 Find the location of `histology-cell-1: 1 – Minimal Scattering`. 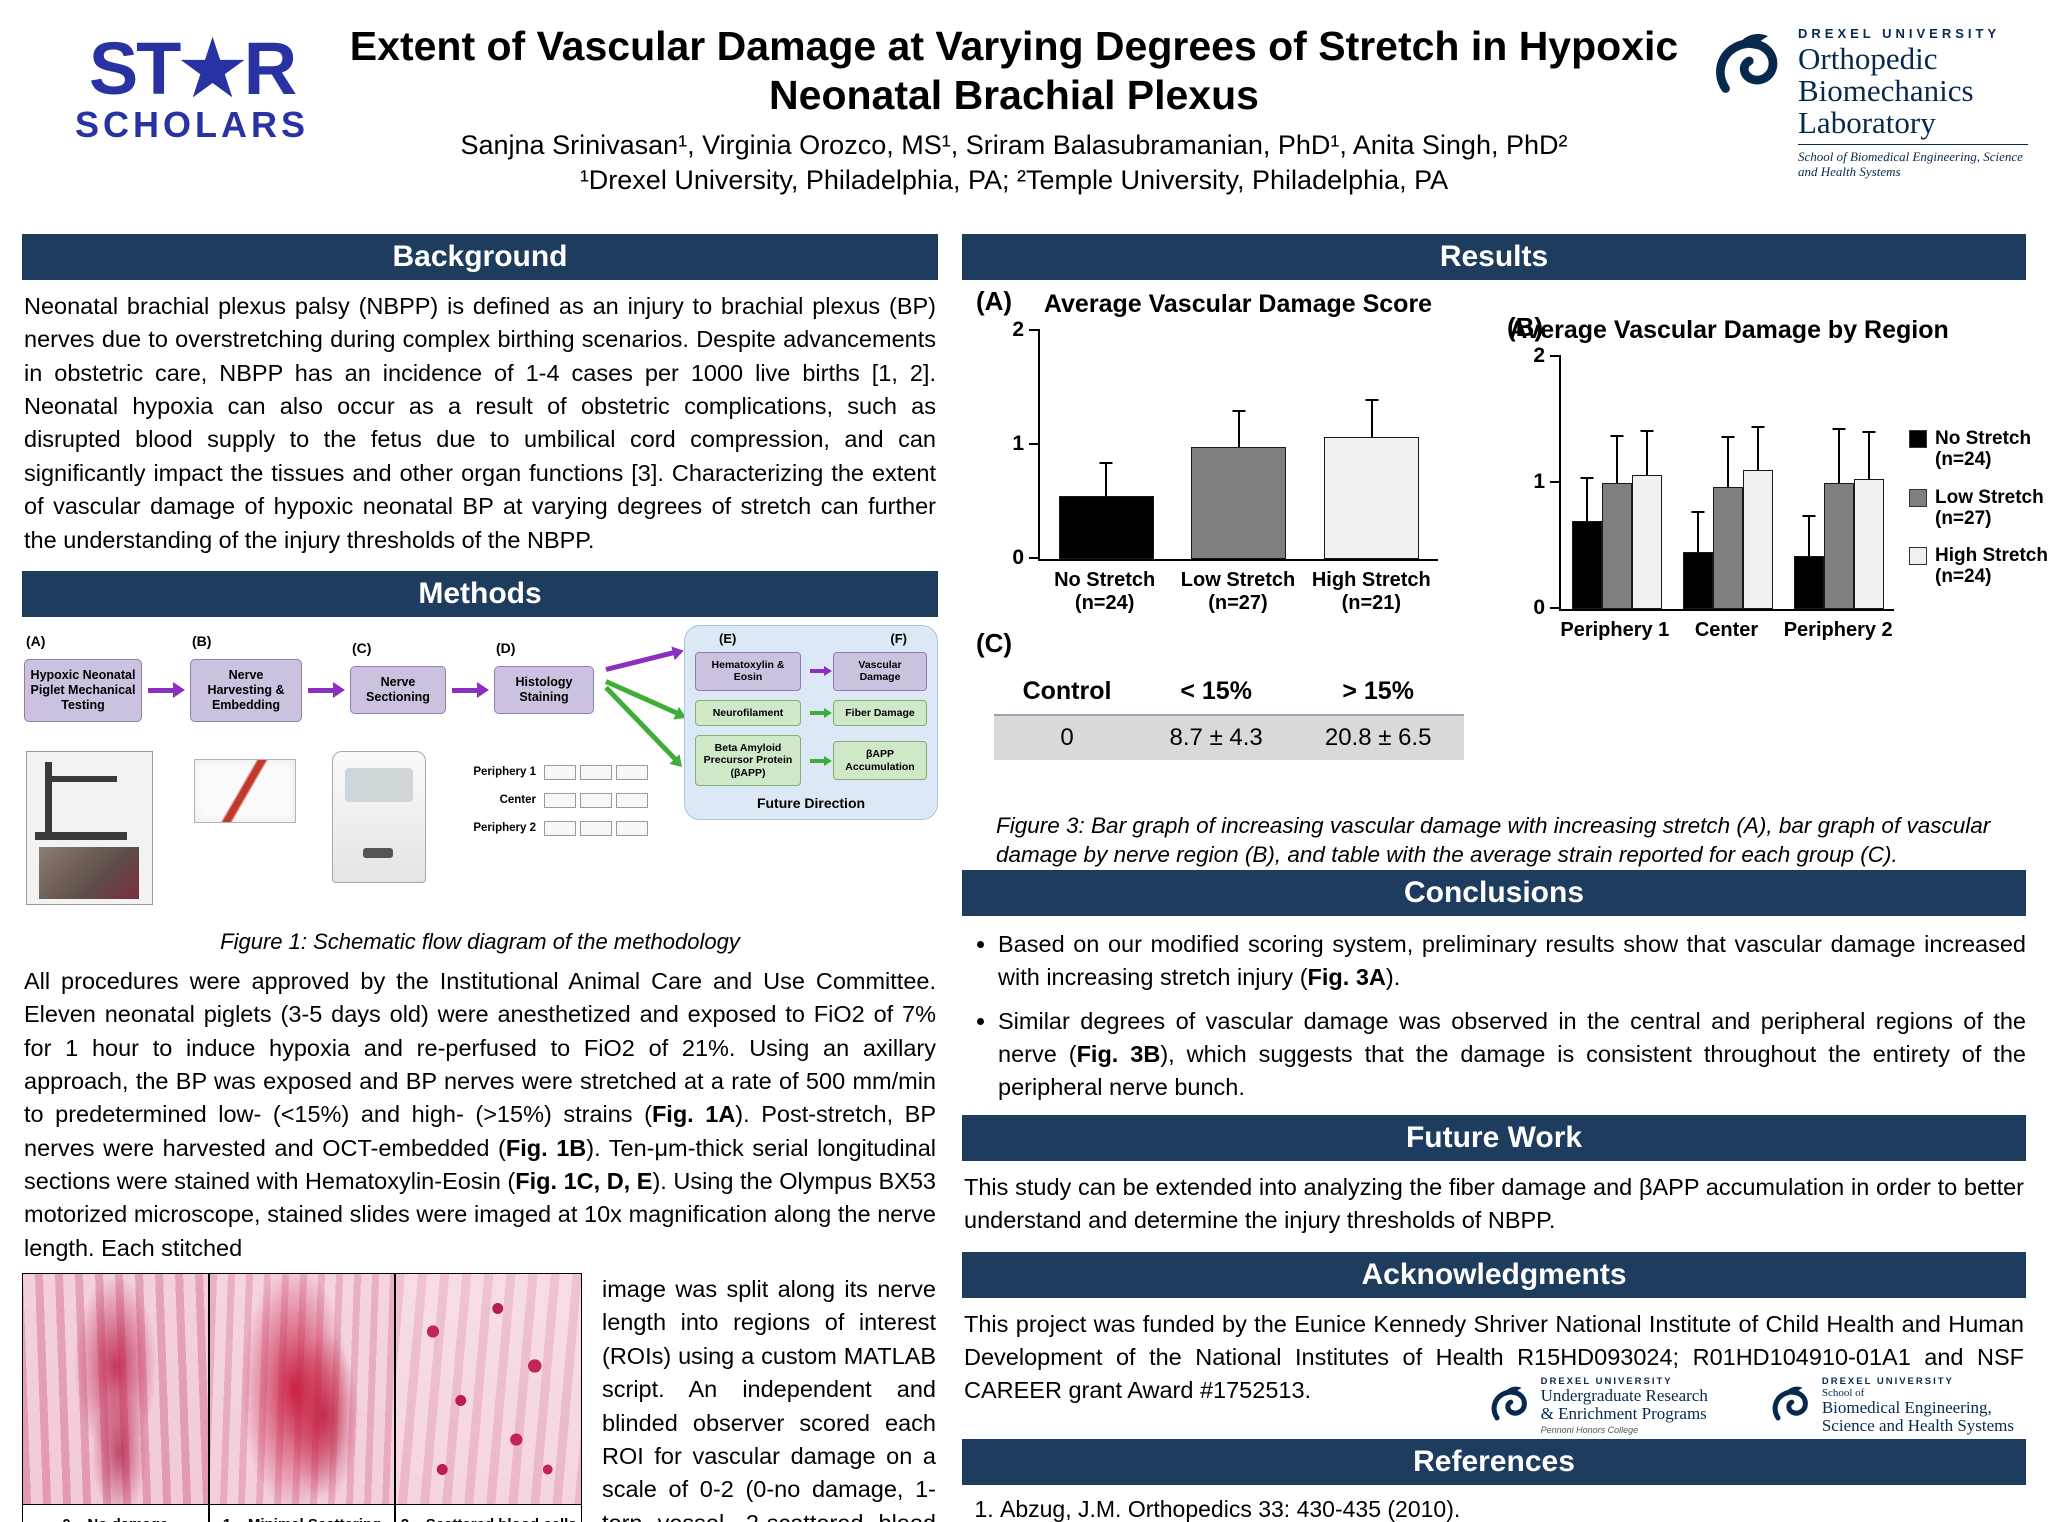

histology-cell-1: 1 – Minimal Scattering is located at coordinates (302, 1397).